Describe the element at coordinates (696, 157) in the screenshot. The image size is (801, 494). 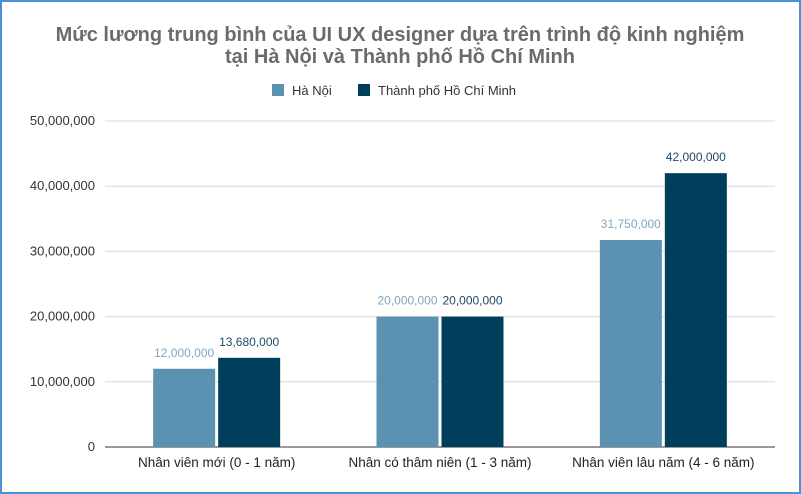
I see `data-label: 42,000,000` at that location.